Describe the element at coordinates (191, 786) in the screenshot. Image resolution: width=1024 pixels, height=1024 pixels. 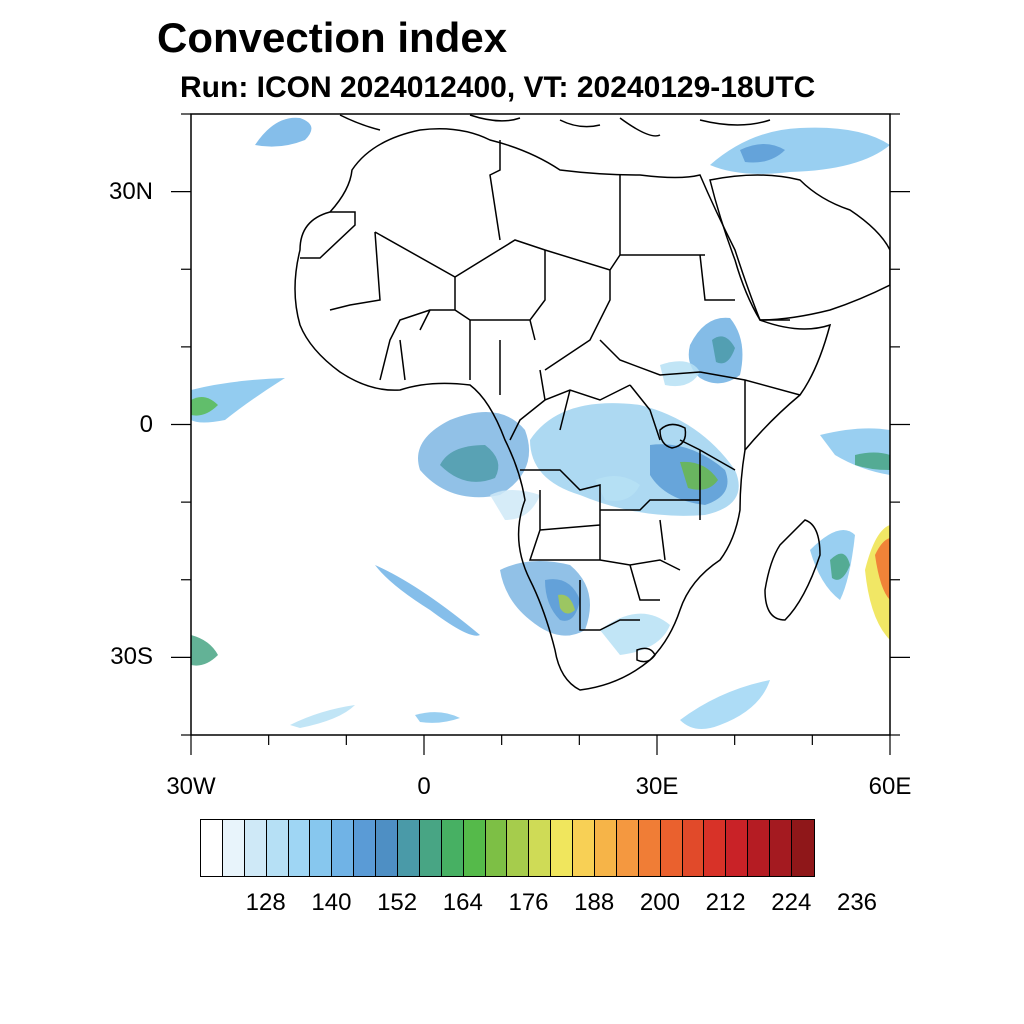
I see `x-tick-label-30w: 30W` at that location.